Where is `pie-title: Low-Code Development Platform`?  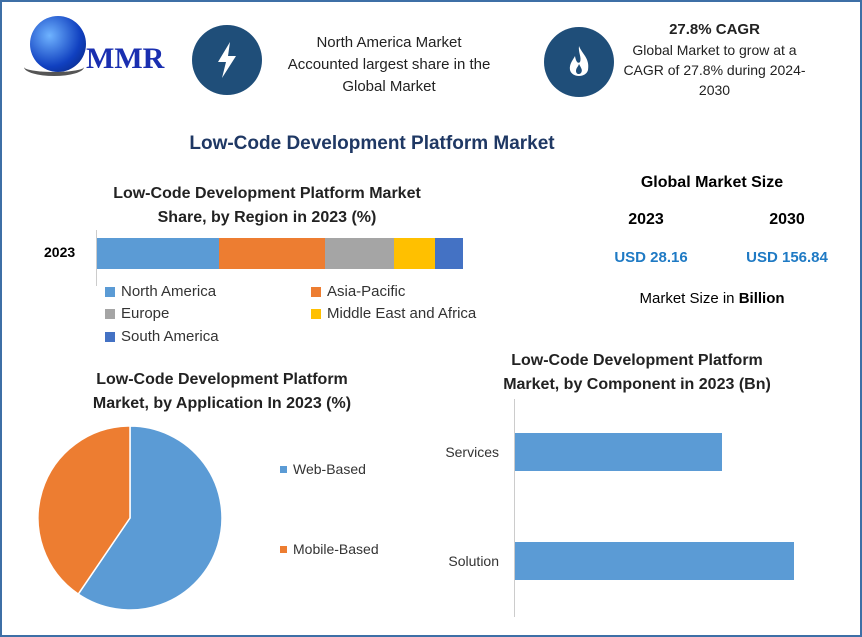 pie-title: Low-Code Development Platform is located at coordinates (222, 379).